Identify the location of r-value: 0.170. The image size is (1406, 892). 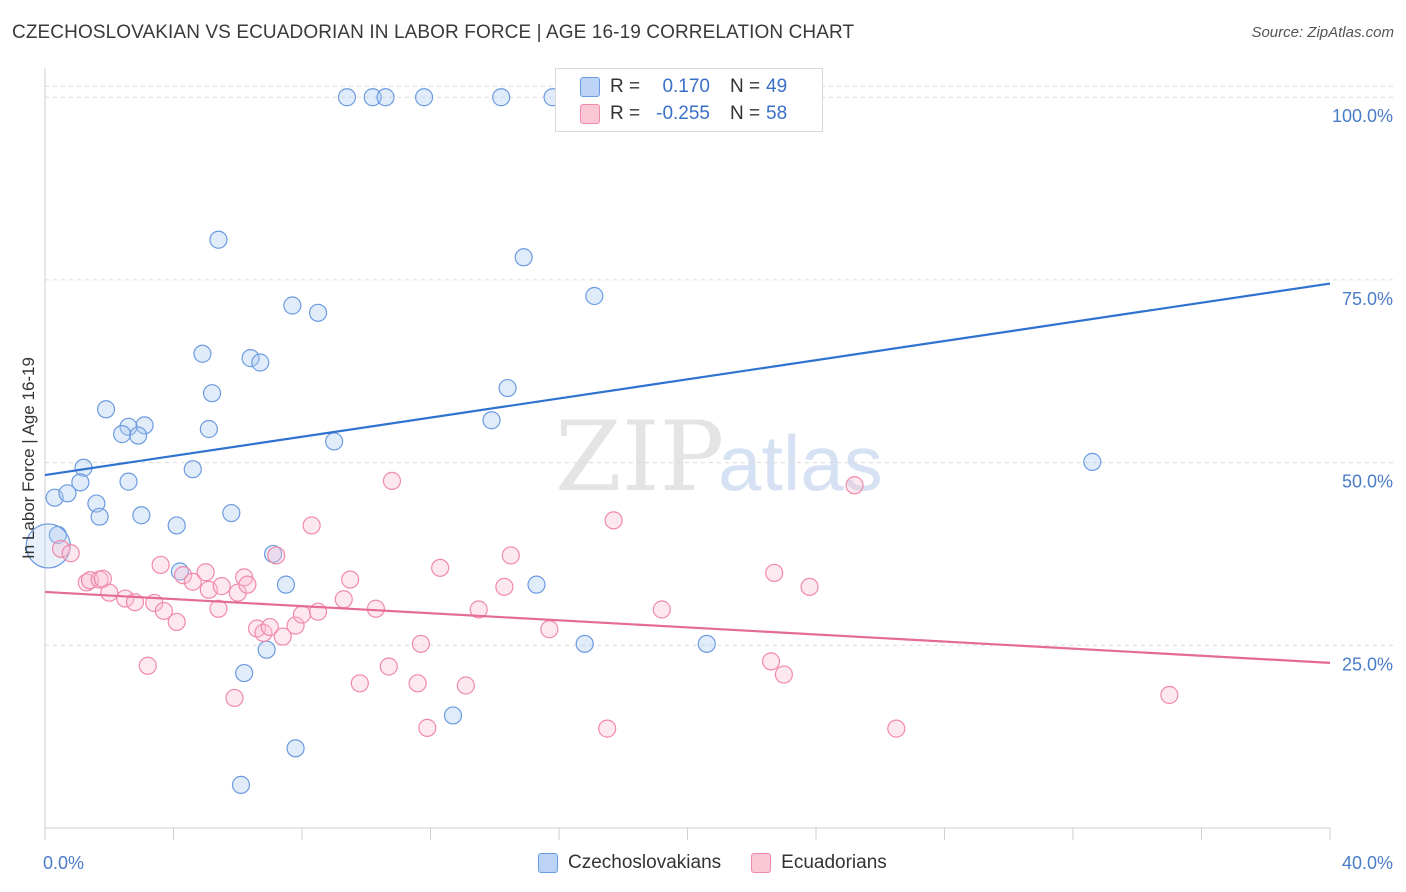
(686, 86).